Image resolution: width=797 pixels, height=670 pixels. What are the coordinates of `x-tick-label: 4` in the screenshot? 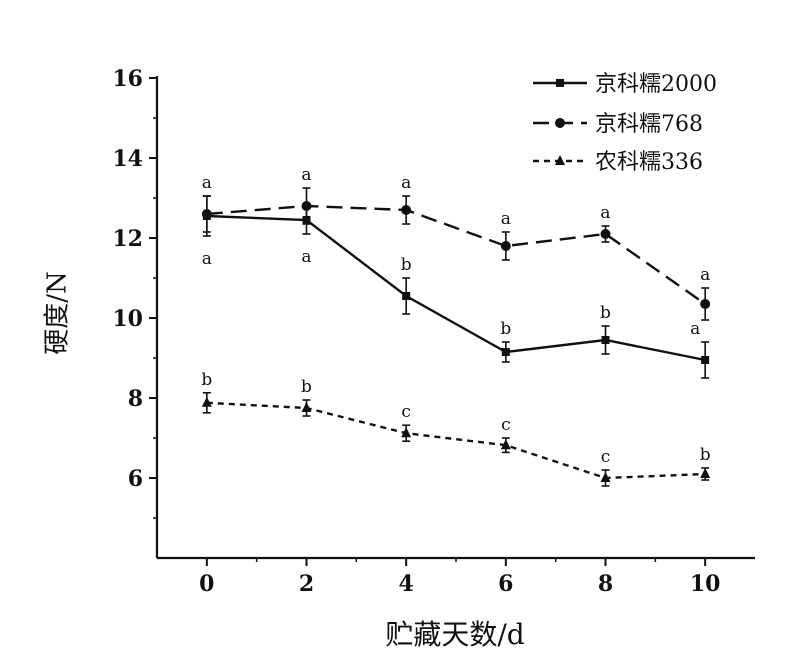 It's located at (406, 584).